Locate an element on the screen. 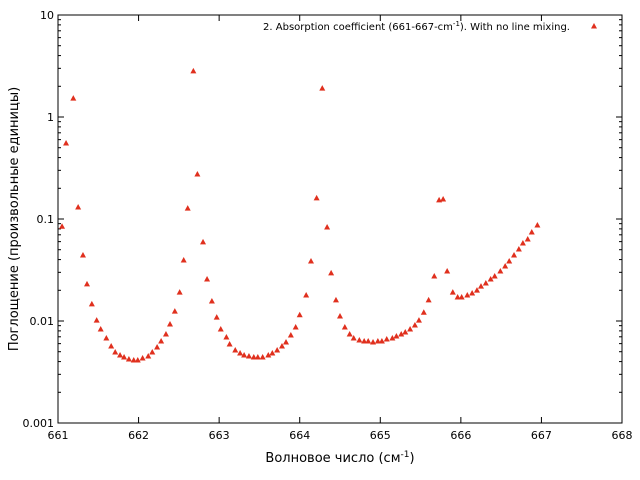 This screenshot has height=480, width=640. y-axis-label: Поглощение (произвольные единицы) is located at coordinates (14, 219).